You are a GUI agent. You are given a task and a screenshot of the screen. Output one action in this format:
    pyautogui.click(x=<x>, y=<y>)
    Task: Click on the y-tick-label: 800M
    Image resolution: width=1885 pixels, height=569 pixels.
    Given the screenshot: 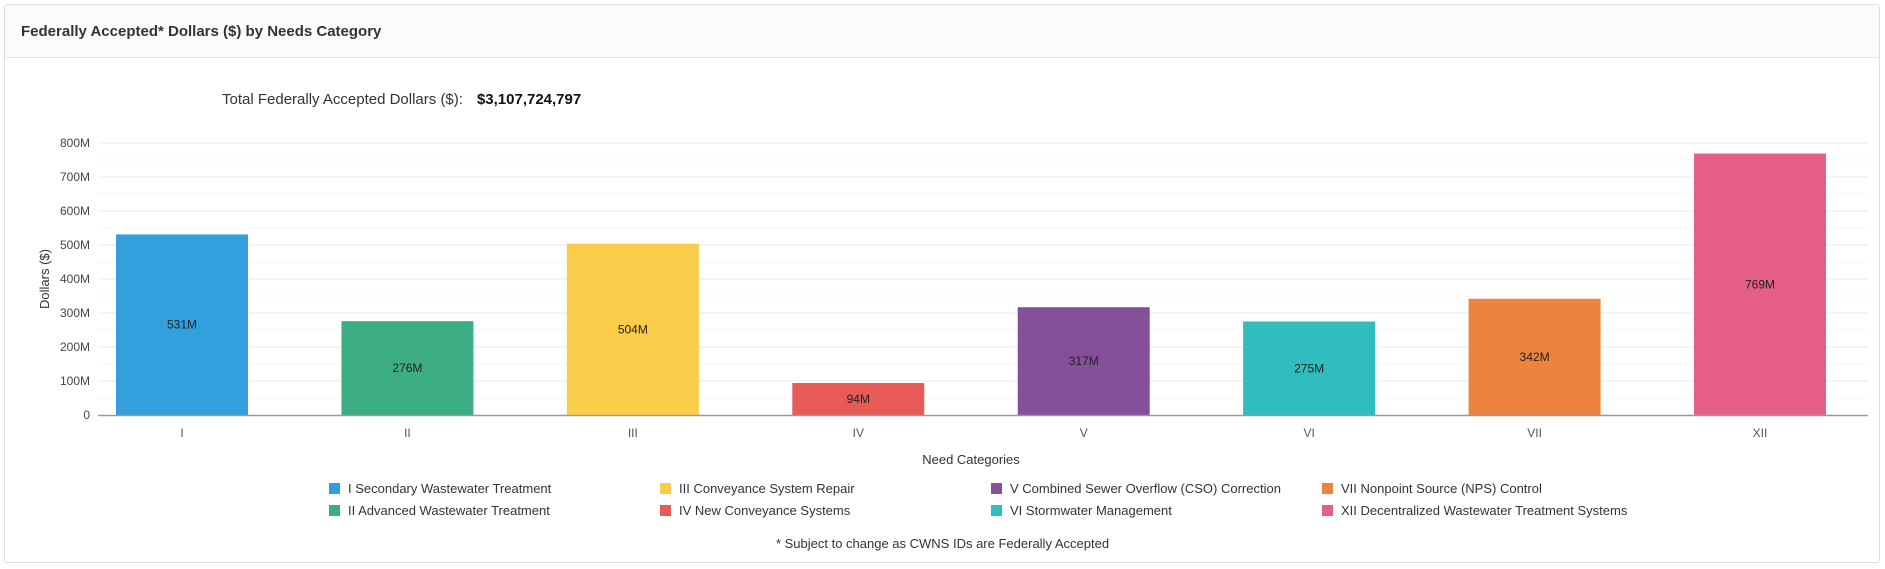 What is the action you would take?
    pyautogui.click(x=75, y=143)
    